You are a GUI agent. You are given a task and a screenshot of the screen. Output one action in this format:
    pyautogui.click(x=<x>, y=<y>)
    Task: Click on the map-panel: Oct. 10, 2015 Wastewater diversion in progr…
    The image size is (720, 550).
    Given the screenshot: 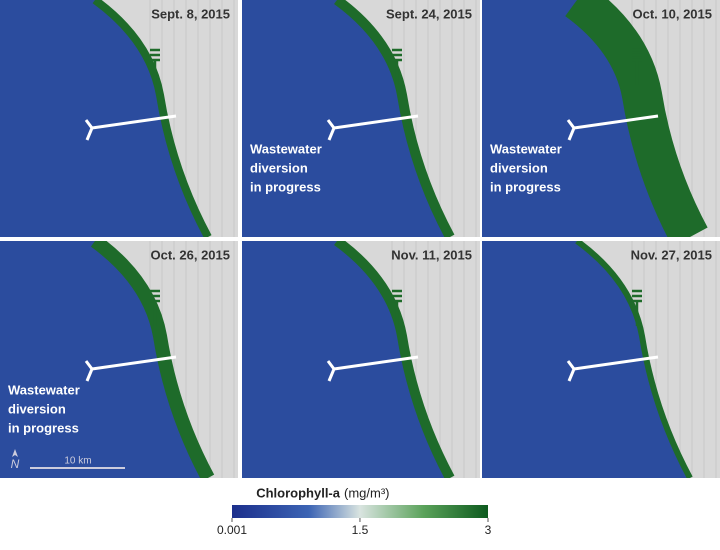 What is the action you would take?
    pyautogui.click(x=601, y=118)
    